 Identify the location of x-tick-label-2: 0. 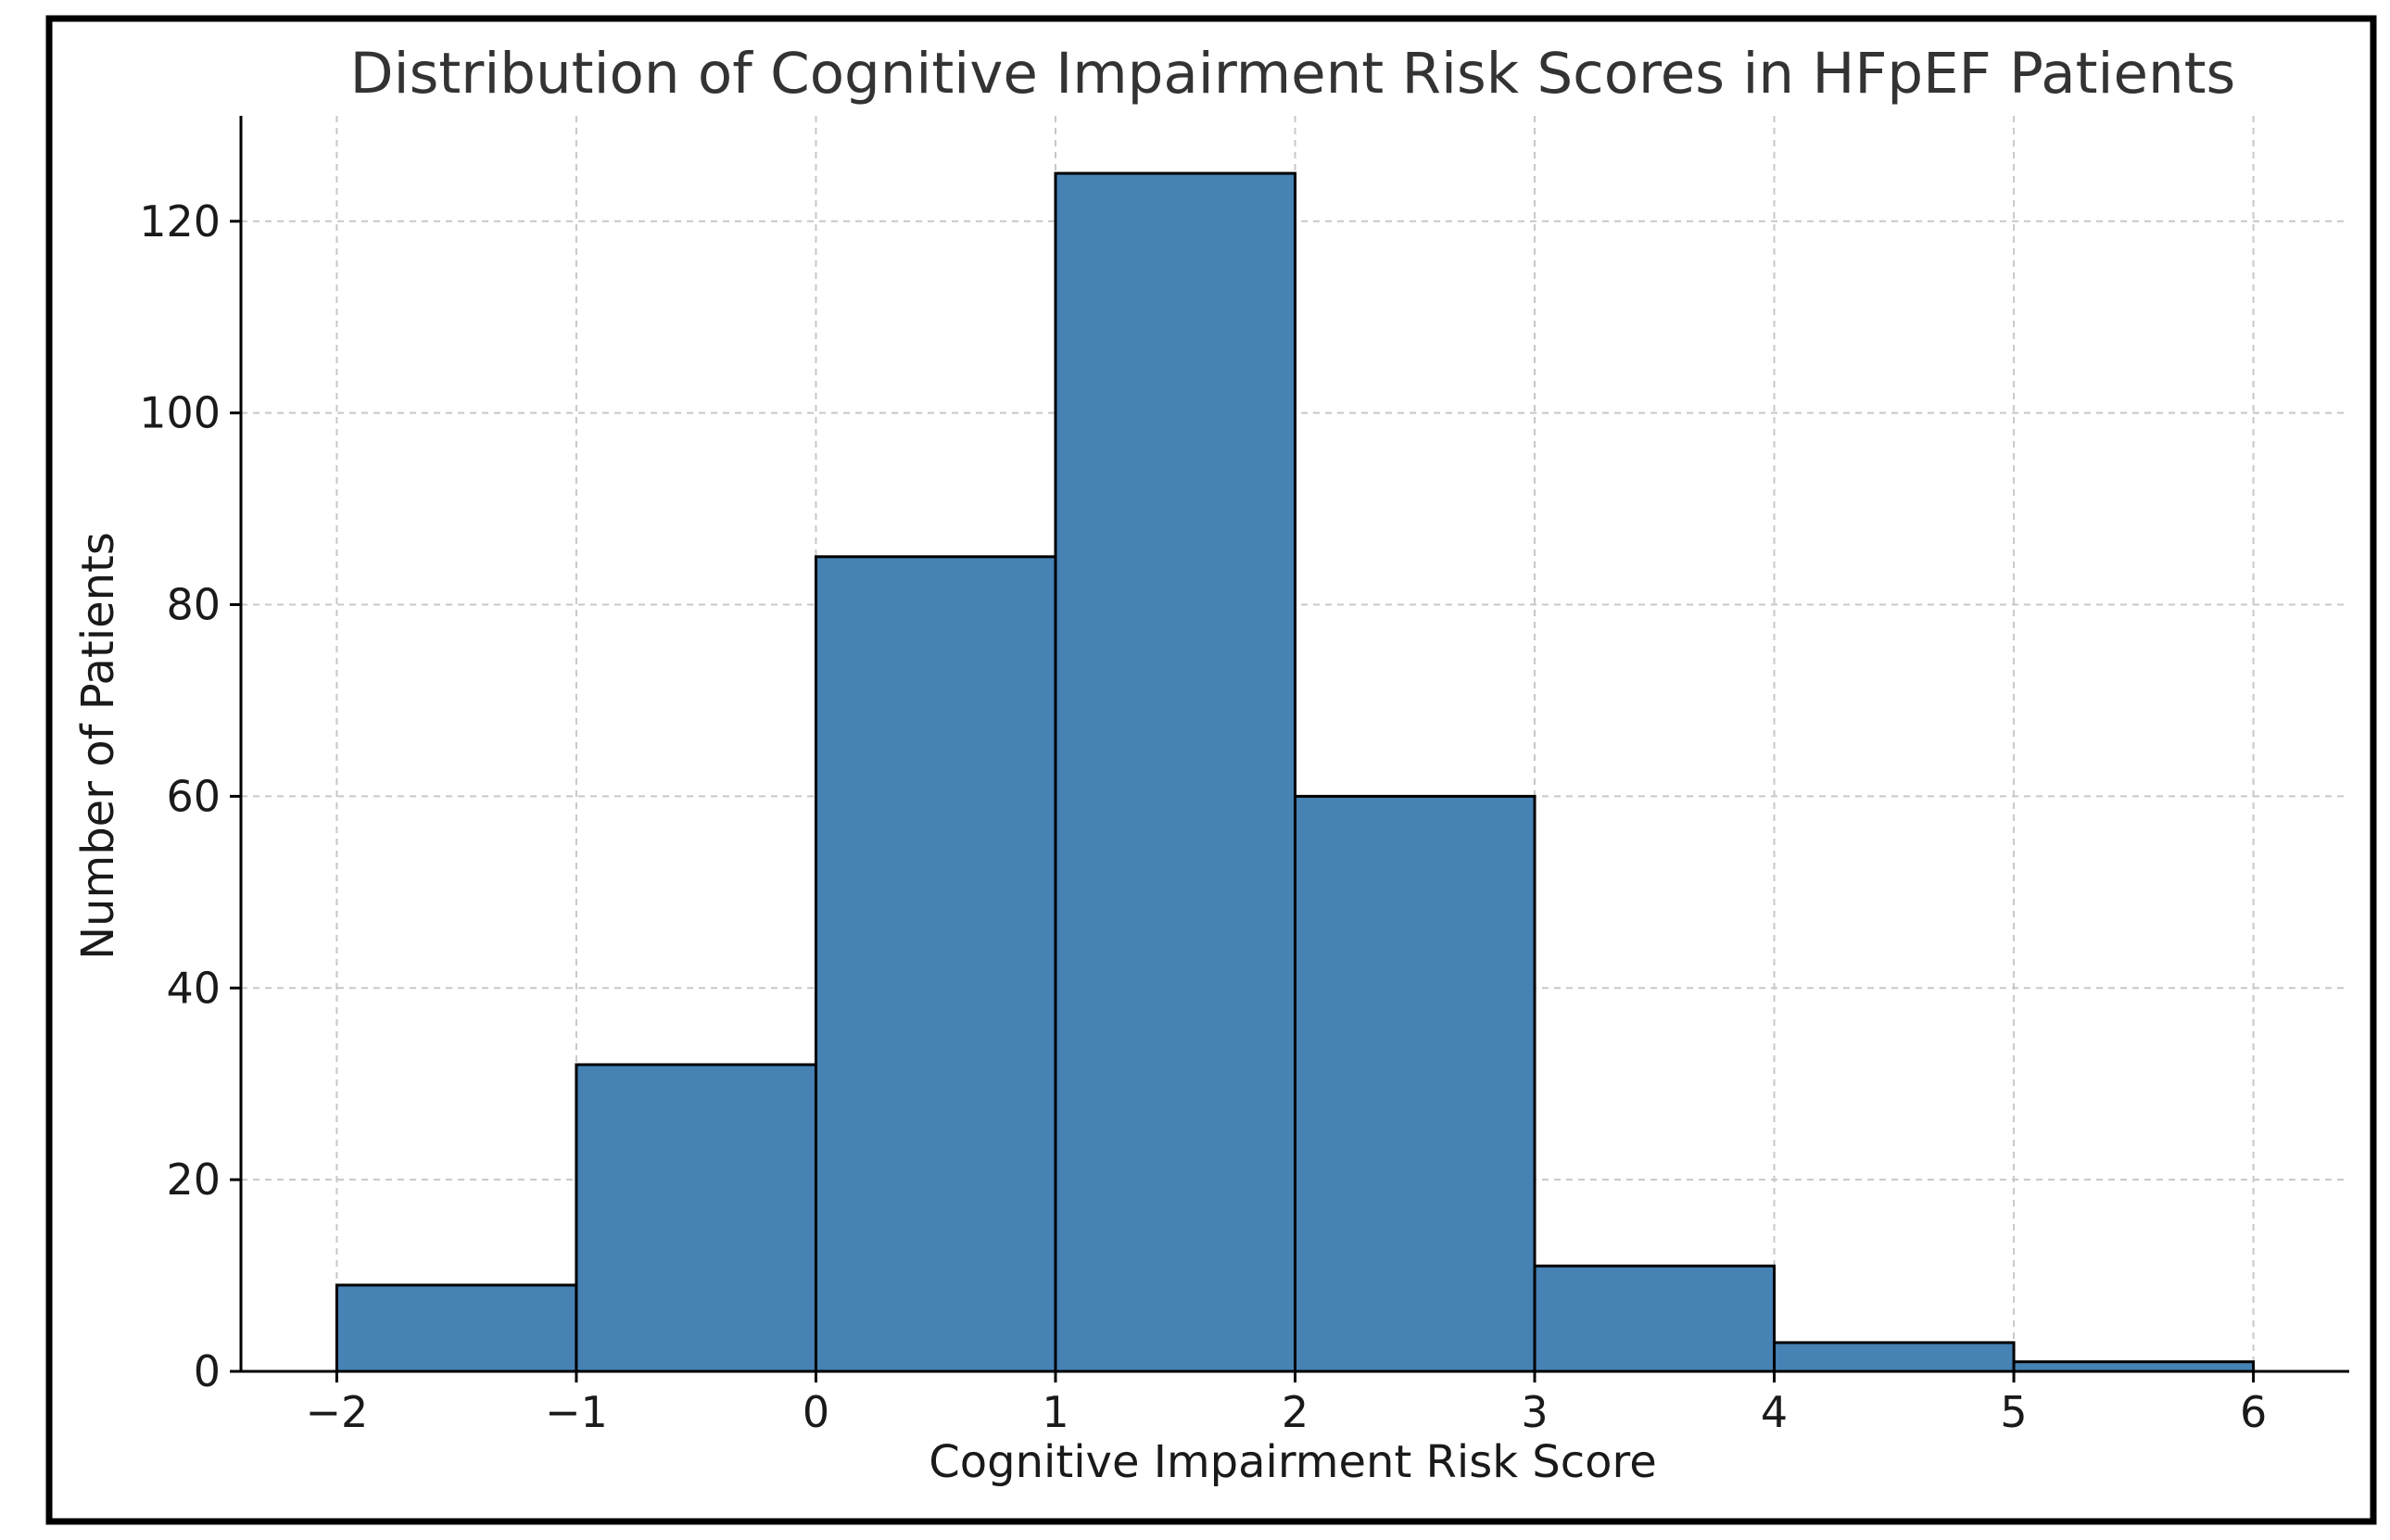
(816, 1412).